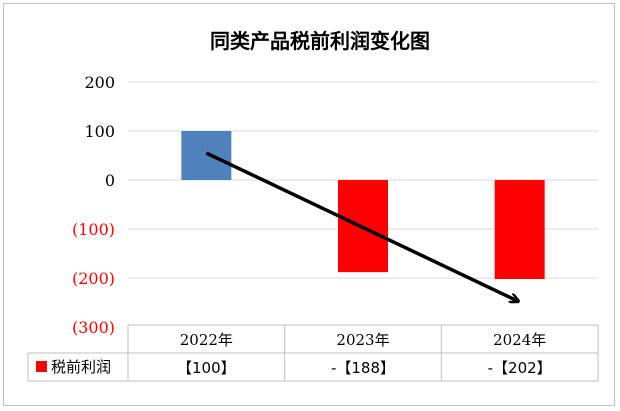 This screenshot has width=620, height=411. Describe the element at coordinates (206, 155) in the screenshot. I see `bar-2022年` at that location.